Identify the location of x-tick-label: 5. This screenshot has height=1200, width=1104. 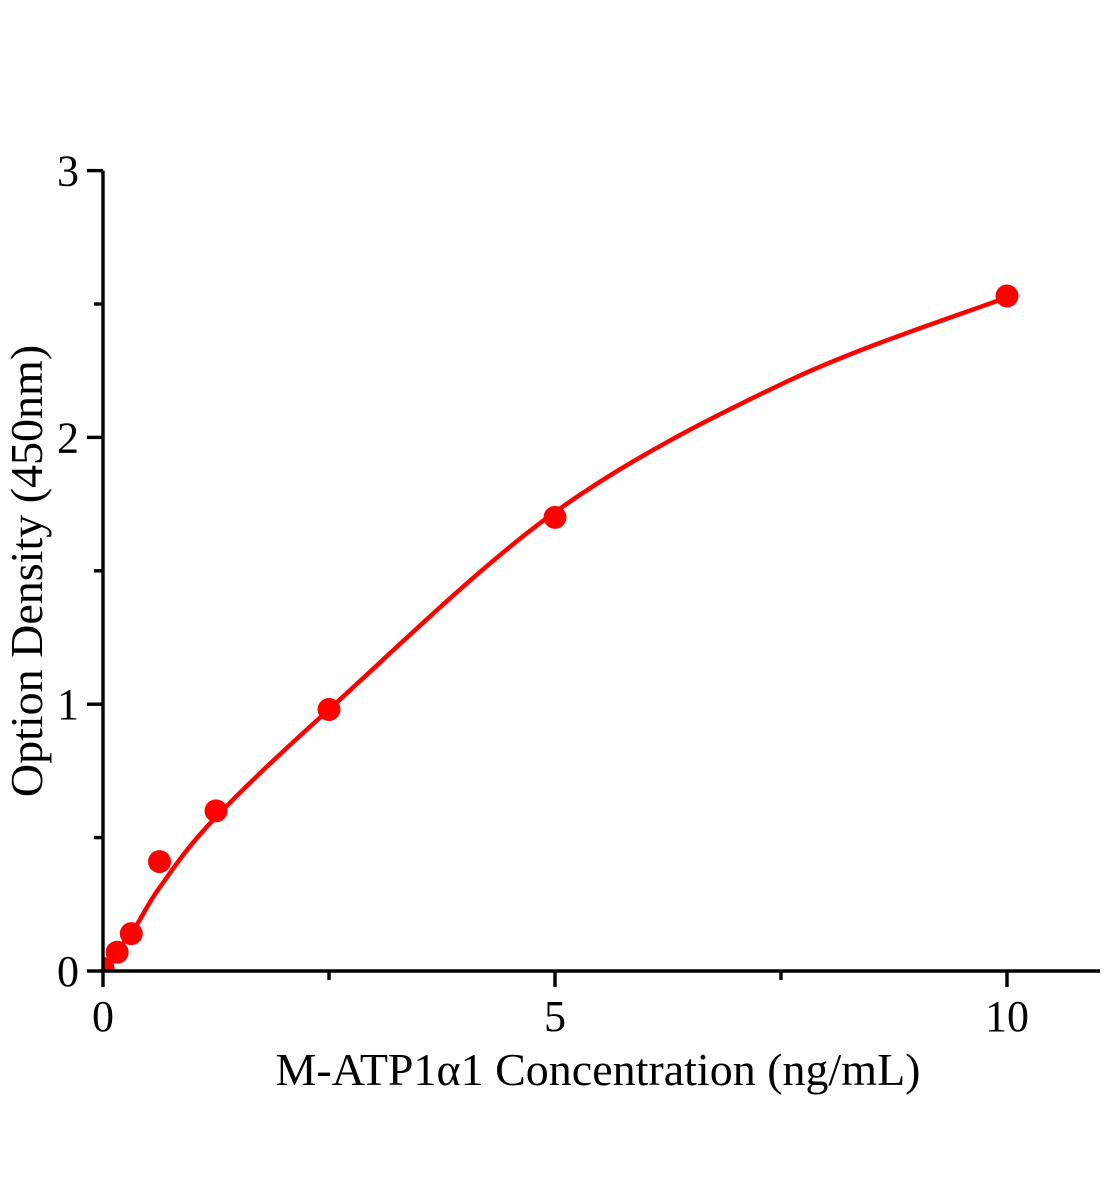
(555, 1016).